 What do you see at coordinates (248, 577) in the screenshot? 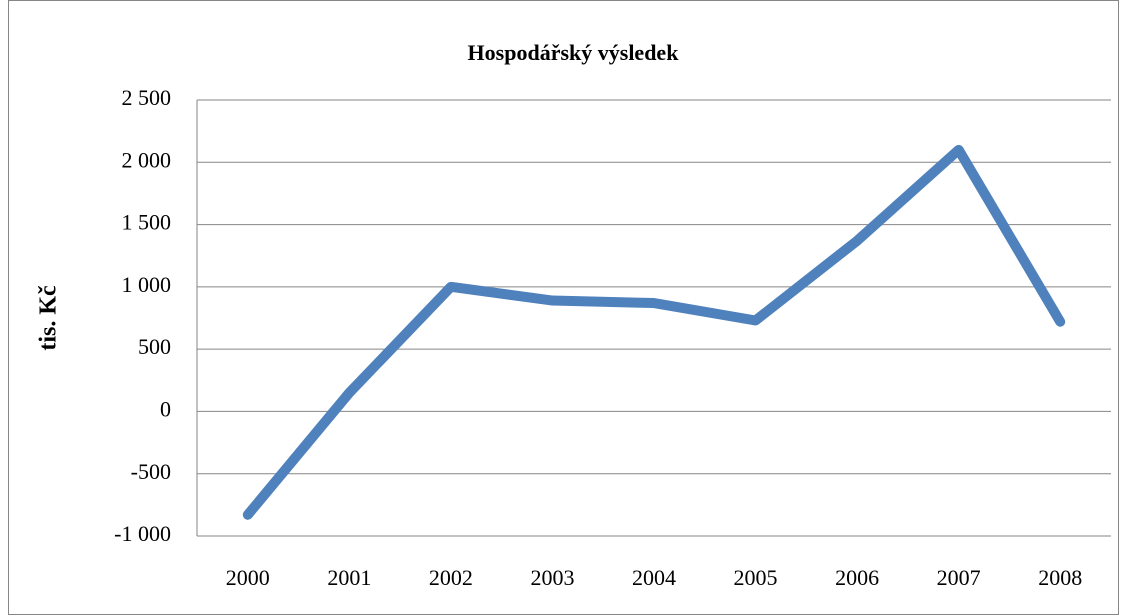
I see `x-tick-label: 2000` at bounding box center [248, 577].